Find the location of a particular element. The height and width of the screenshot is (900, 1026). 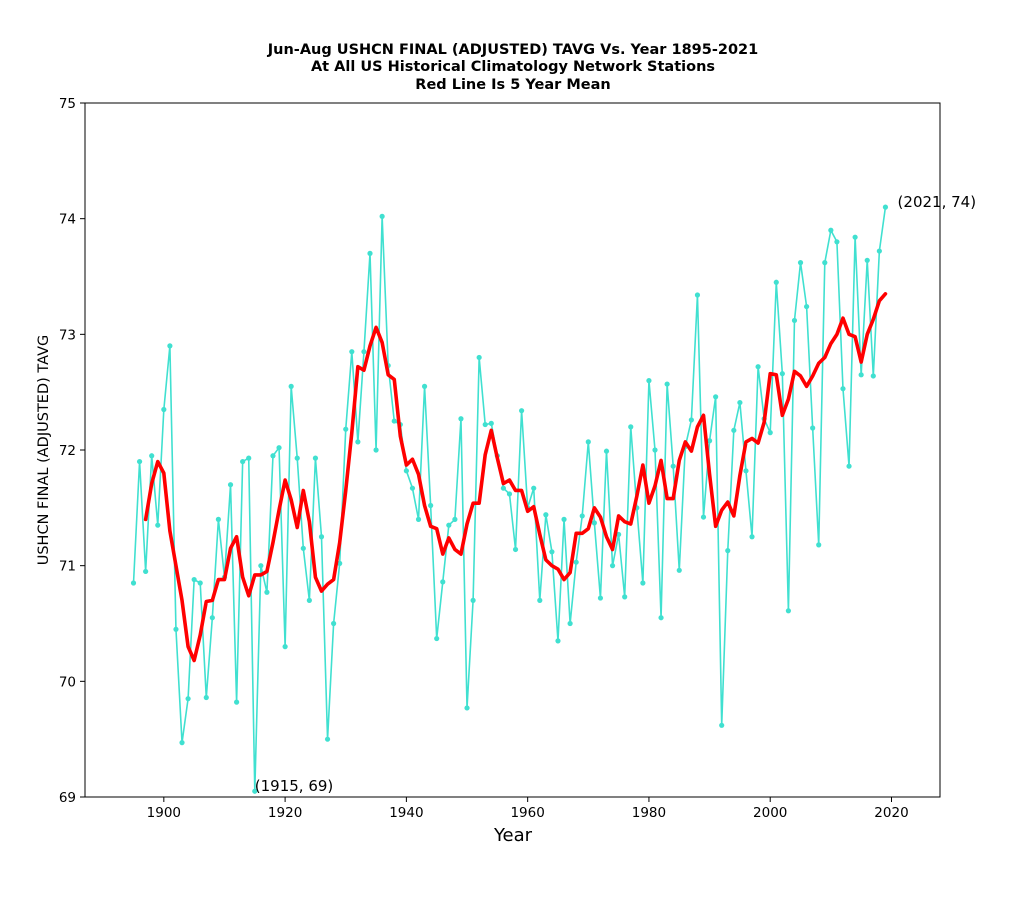

series-0-point-1977 is located at coordinates (631, 427).